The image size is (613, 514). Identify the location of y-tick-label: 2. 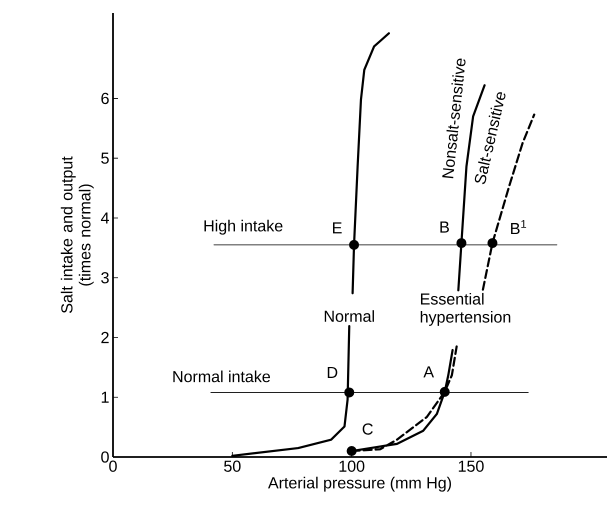
(105, 338).